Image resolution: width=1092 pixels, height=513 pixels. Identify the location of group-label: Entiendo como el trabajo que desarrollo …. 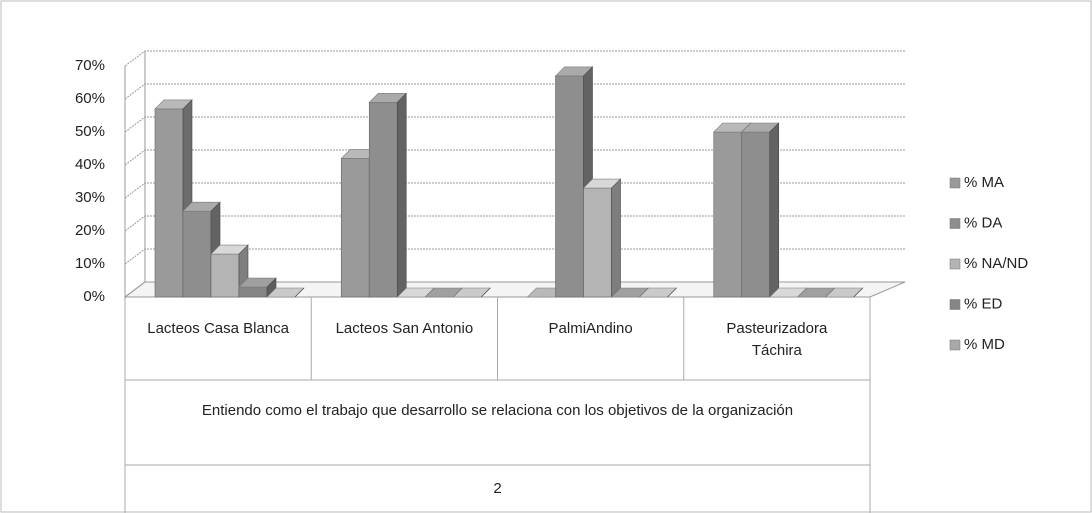
(497, 410).